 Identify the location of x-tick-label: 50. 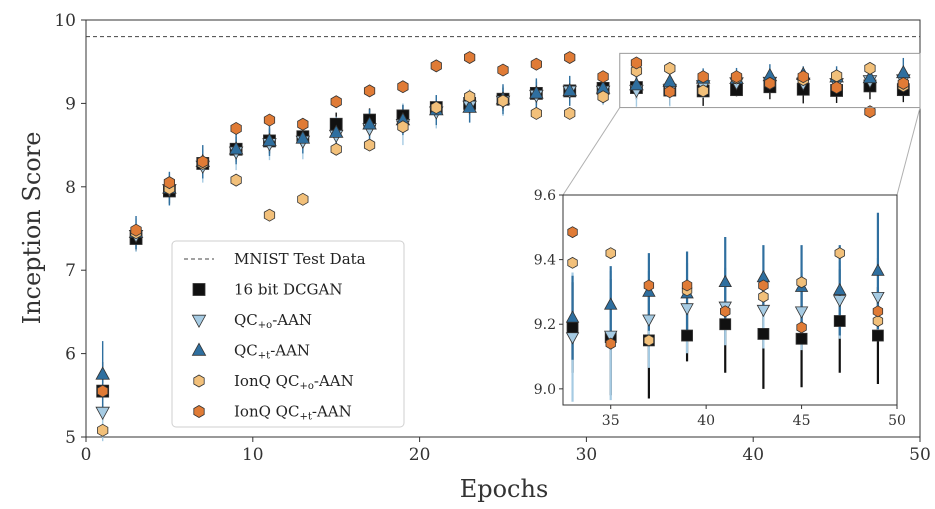
(920, 455).